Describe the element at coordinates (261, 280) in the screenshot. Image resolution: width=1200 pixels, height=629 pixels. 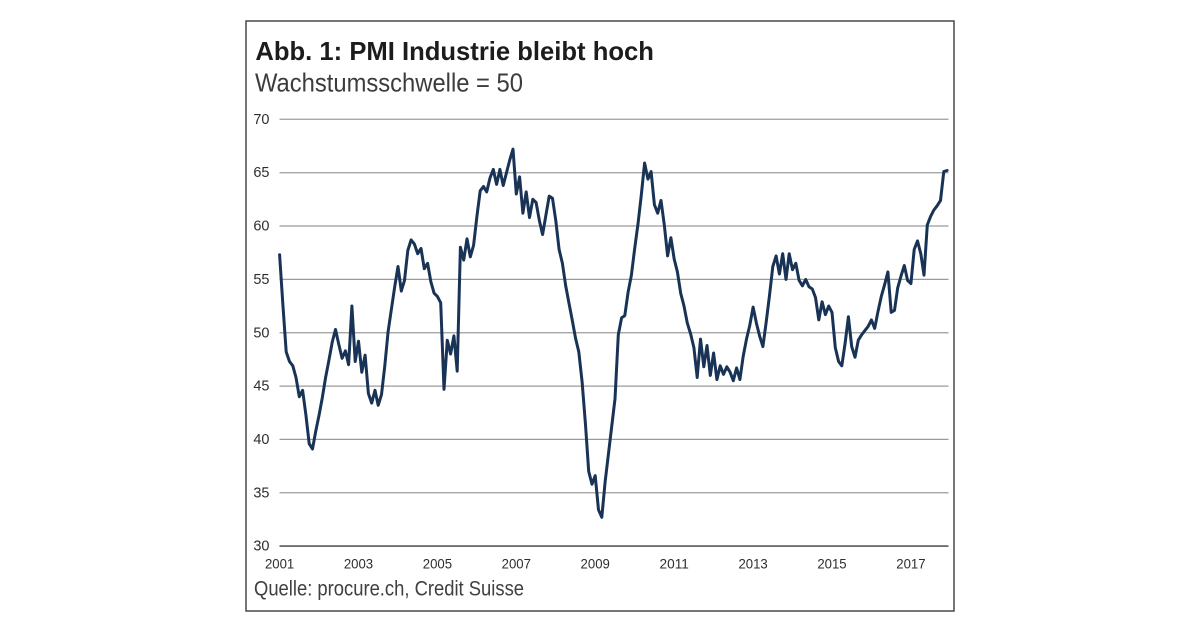
I see `svg-text: 55` at that location.